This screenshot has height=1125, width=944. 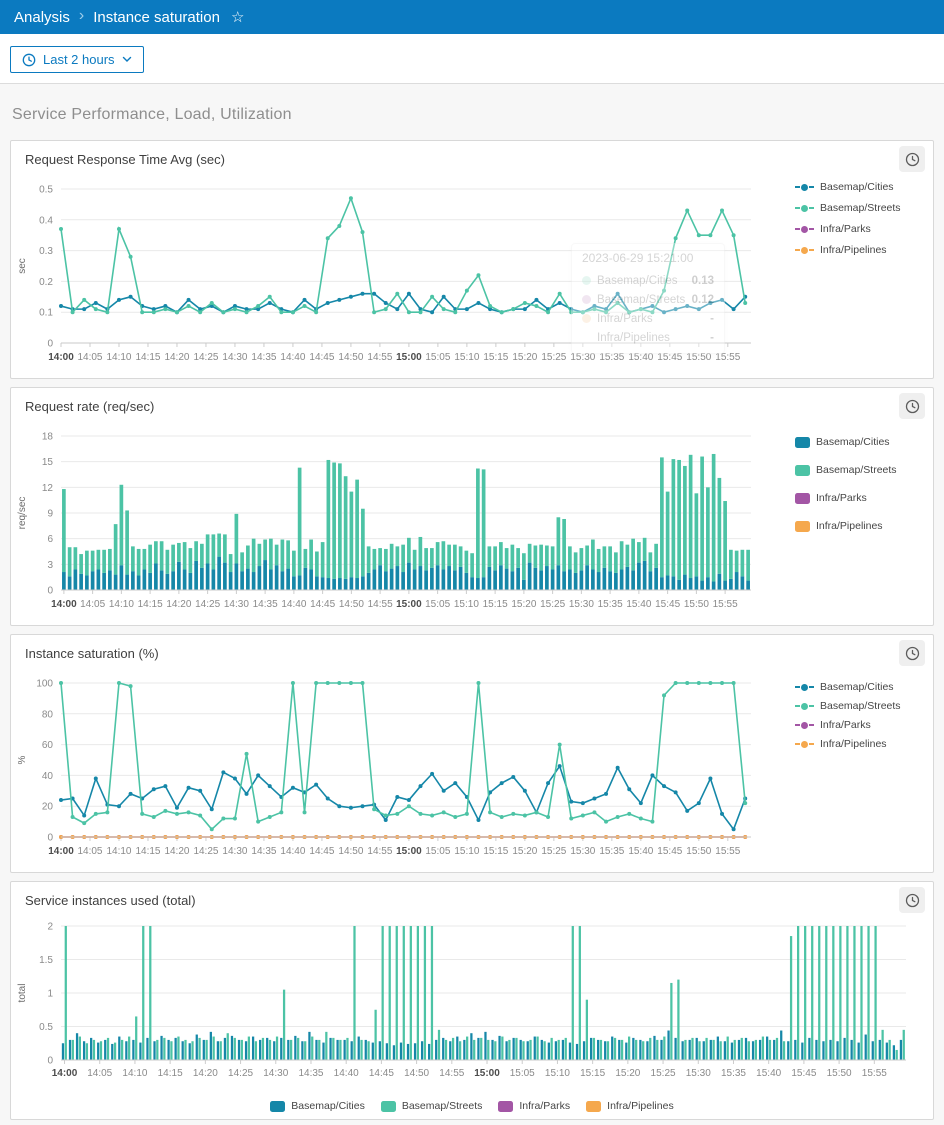 What do you see at coordinates (727, 357) in the screenshot?
I see `svg-text: 15:55` at bounding box center [727, 357].